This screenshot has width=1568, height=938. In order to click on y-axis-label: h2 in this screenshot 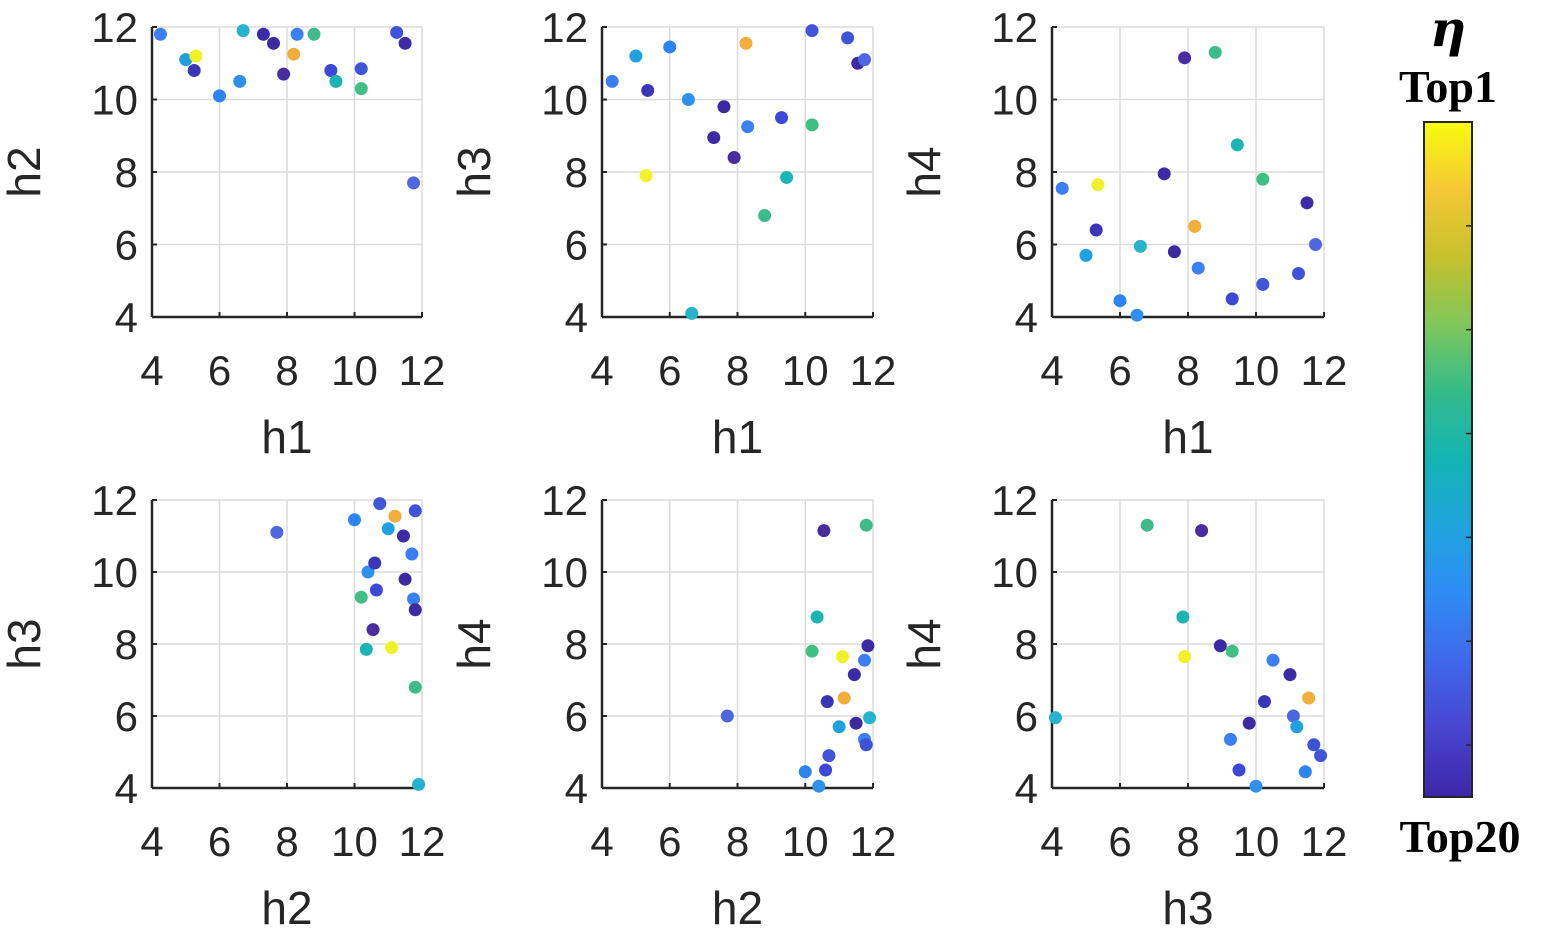, I will do `click(25, 171)`.